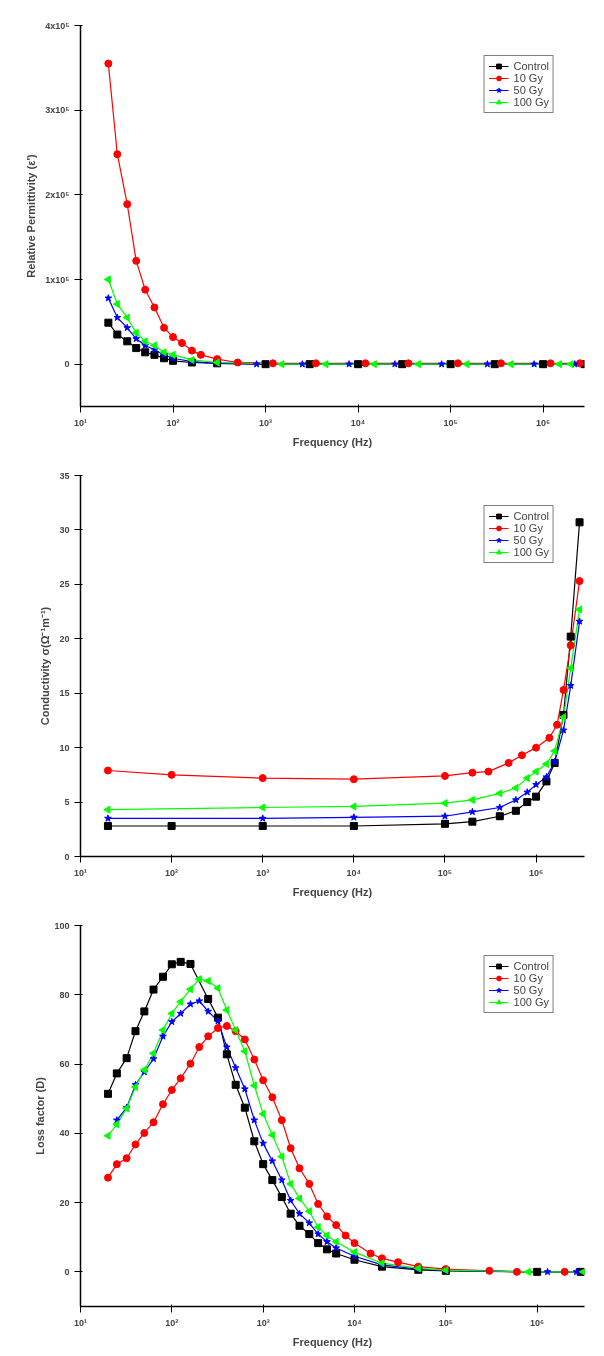 The width and height of the screenshot is (604, 1356). What do you see at coordinates (64, 1133) in the screenshot?
I see `y-tick-label: 40` at bounding box center [64, 1133].